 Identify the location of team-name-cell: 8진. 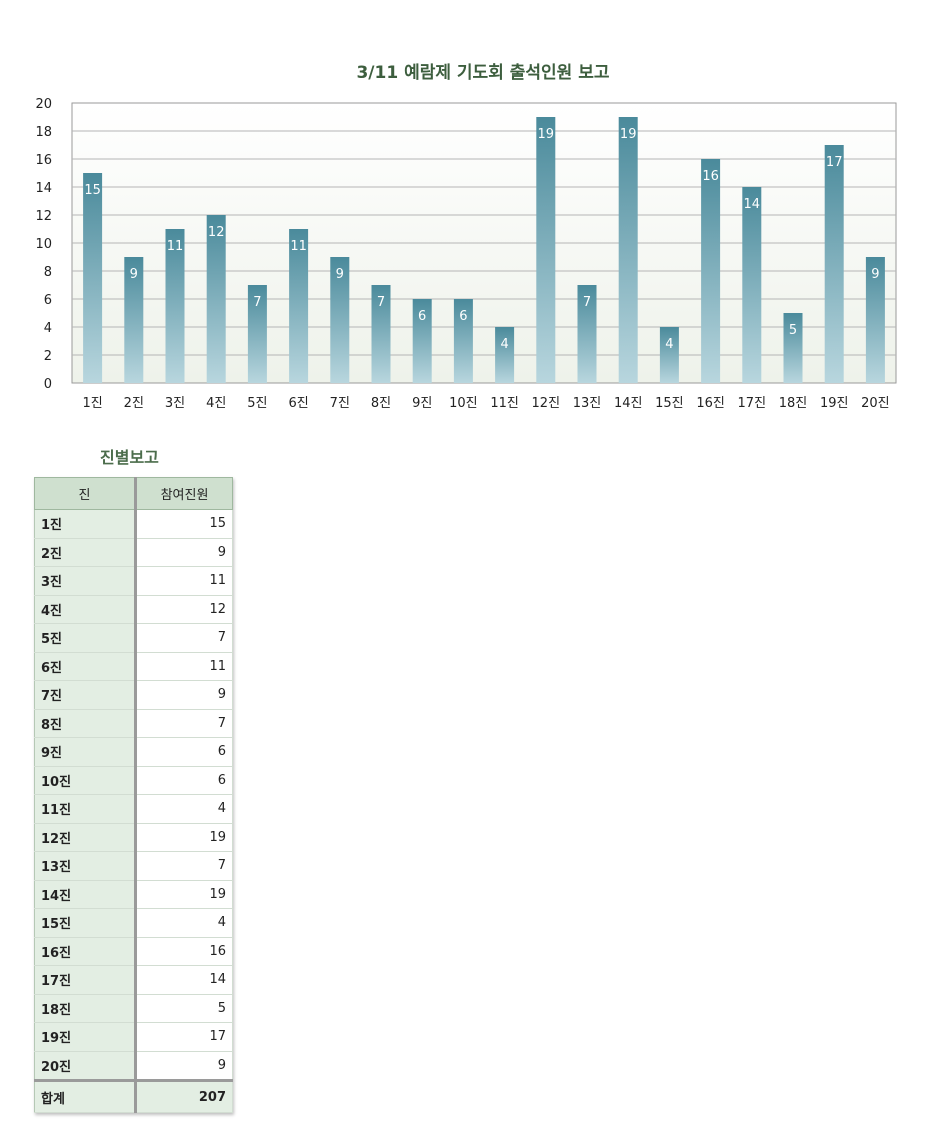
(85, 723).